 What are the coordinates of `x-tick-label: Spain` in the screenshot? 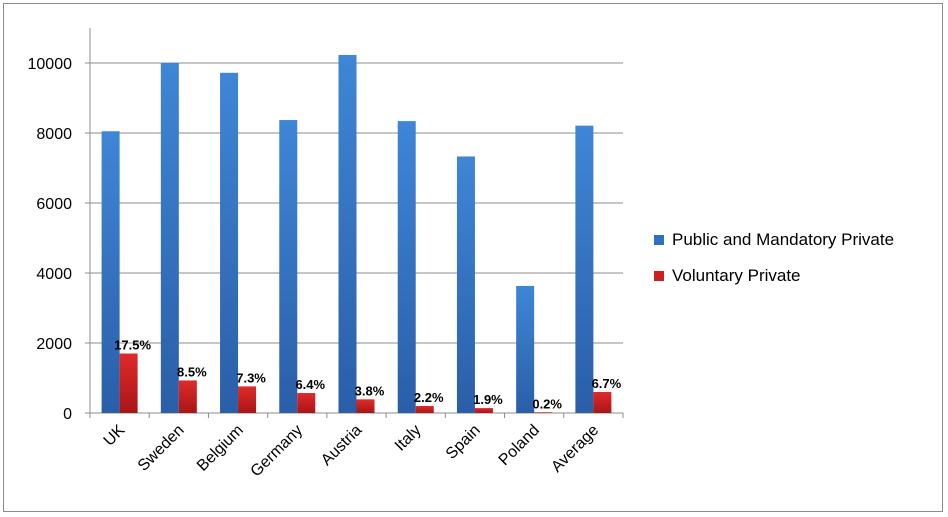 It's located at (463, 442).